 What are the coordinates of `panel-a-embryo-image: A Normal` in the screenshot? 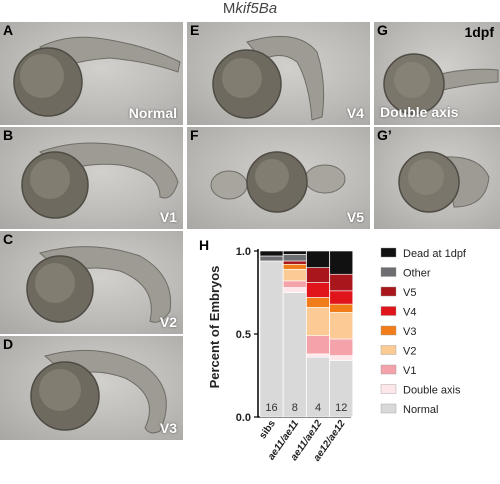 It's located at (91, 73).